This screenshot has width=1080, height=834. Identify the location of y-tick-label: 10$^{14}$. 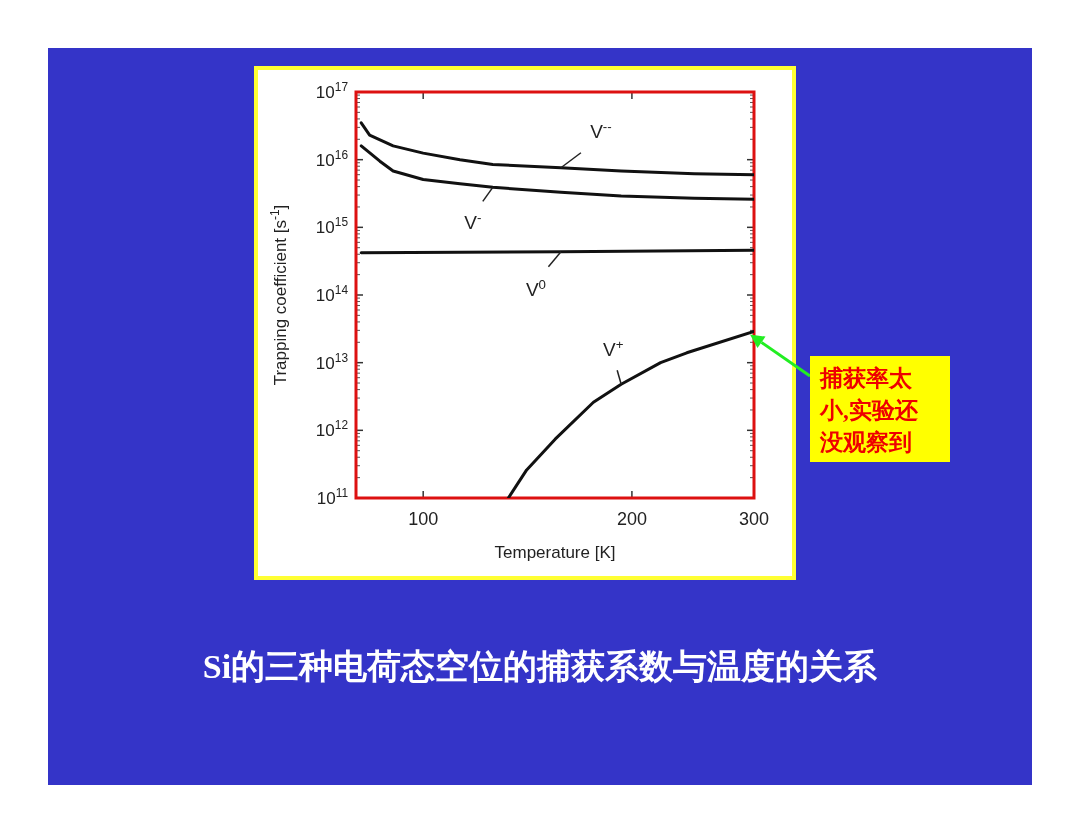
(332, 294).